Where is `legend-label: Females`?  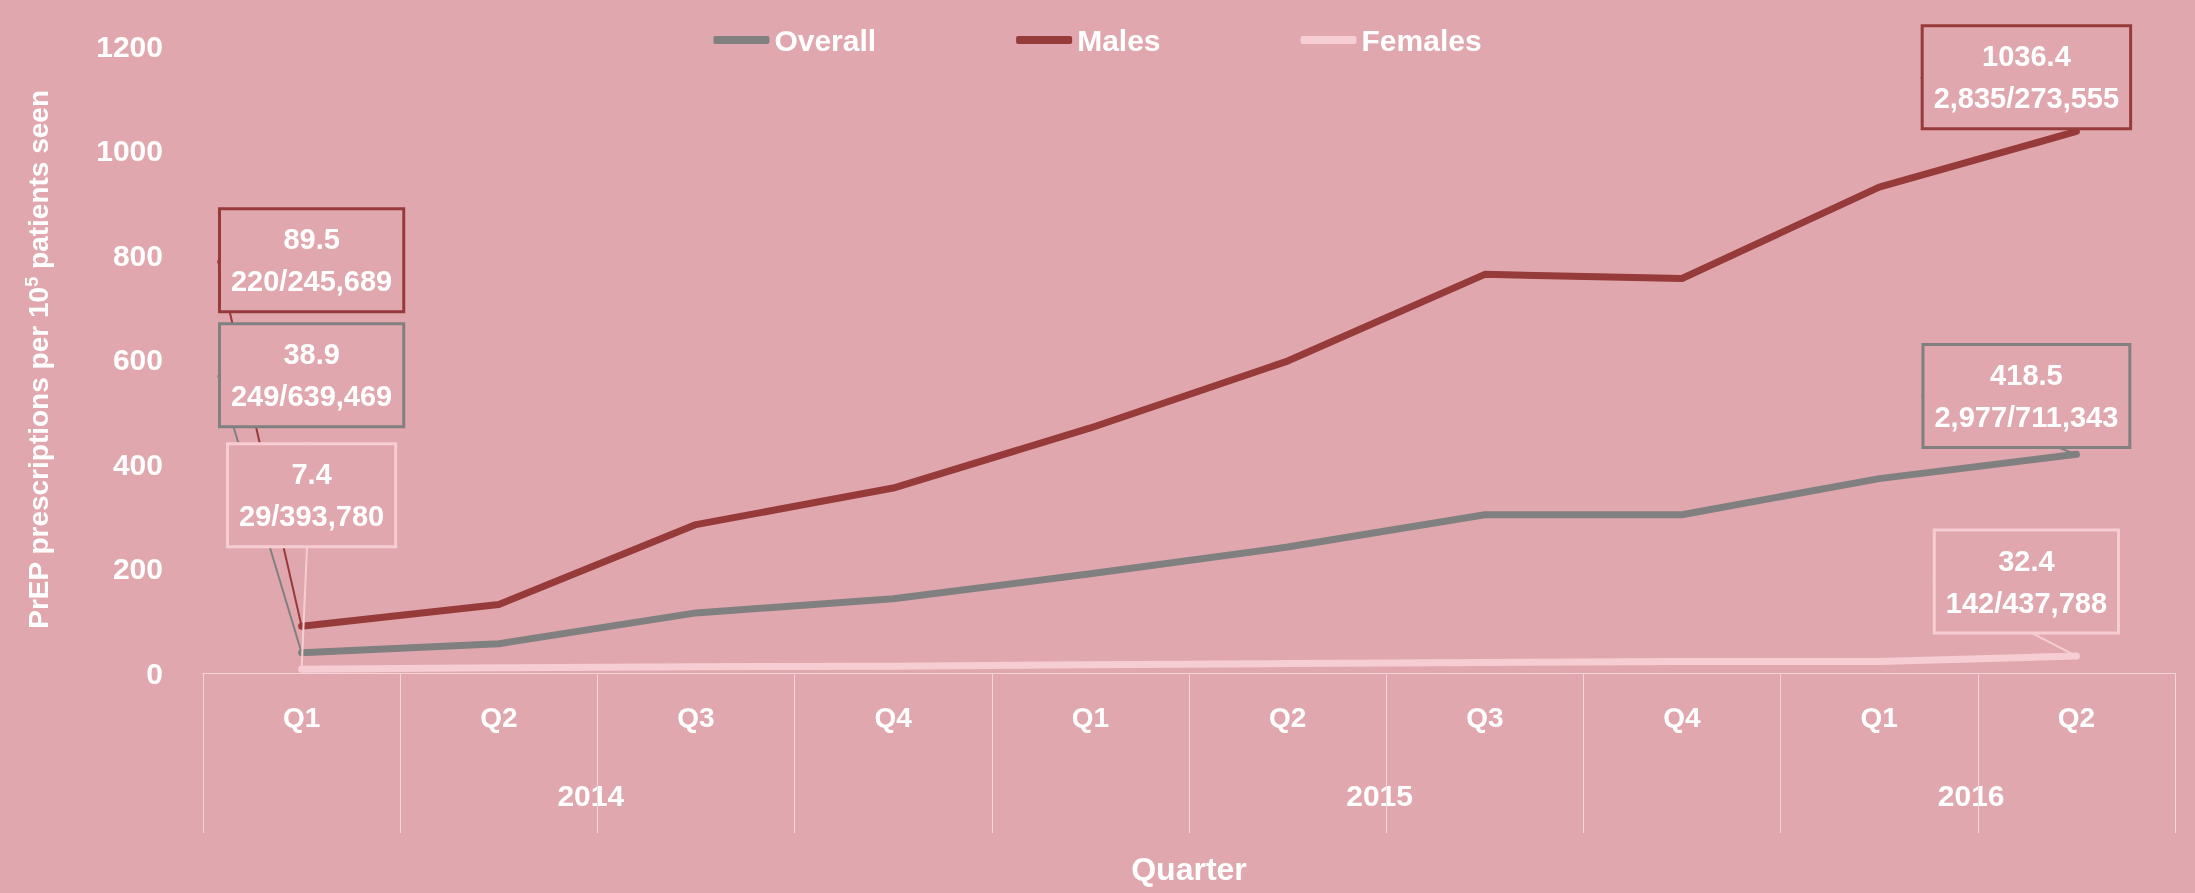 legend-label: Females is located at coordinates (1421, 40).